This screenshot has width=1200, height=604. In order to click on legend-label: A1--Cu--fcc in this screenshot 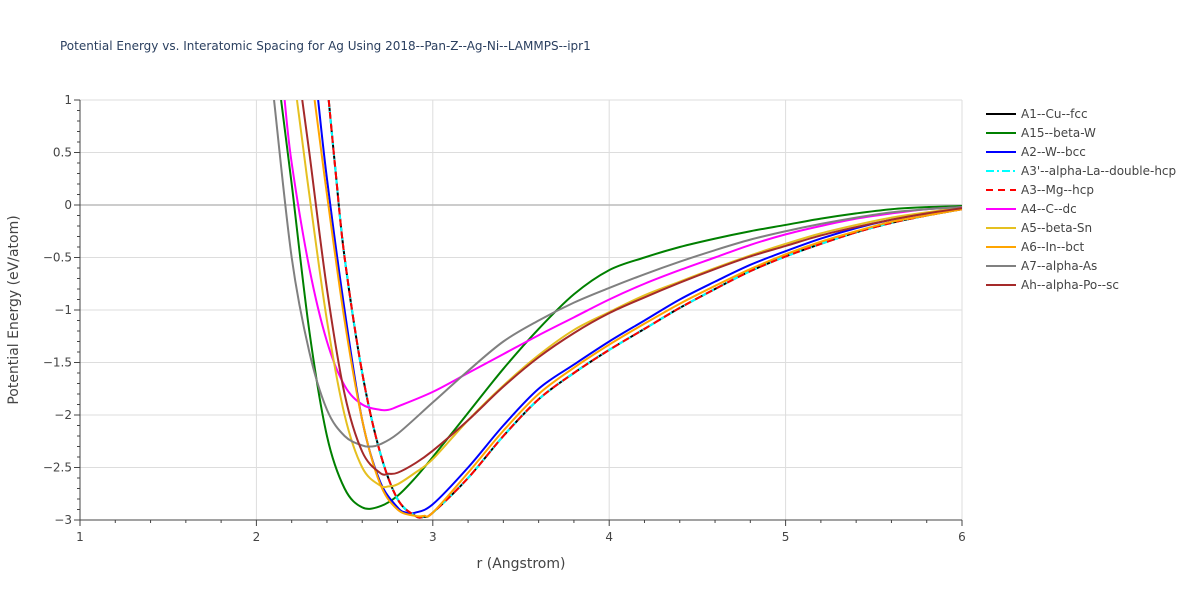, I will do `click(1054, 114)`.